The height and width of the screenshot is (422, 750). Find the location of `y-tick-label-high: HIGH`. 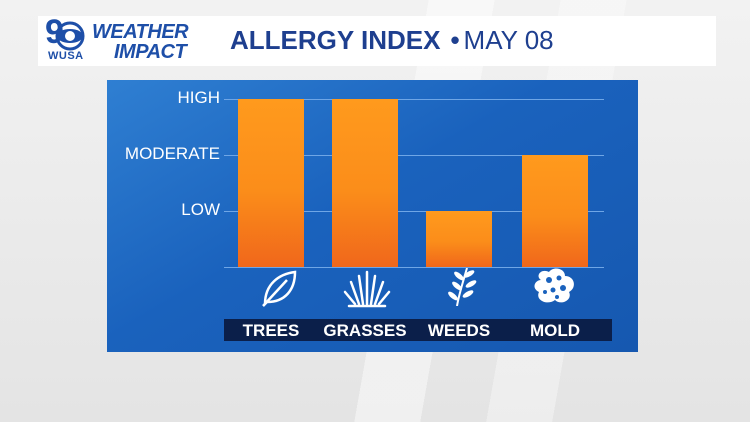

y-tick-label-high: HIGH is located at coordinates (199, 97).